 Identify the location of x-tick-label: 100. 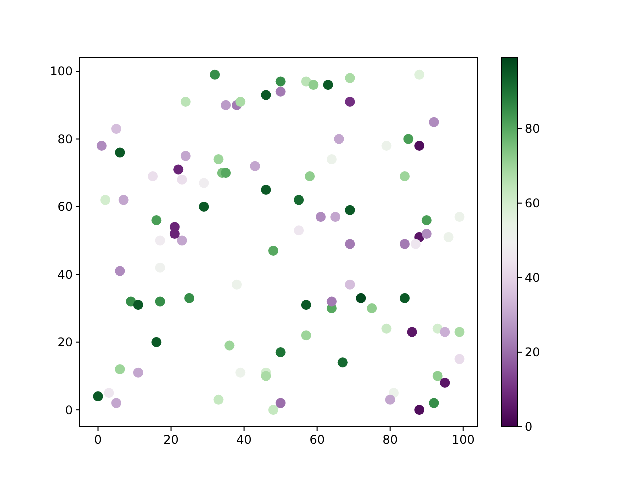
(463, 440).